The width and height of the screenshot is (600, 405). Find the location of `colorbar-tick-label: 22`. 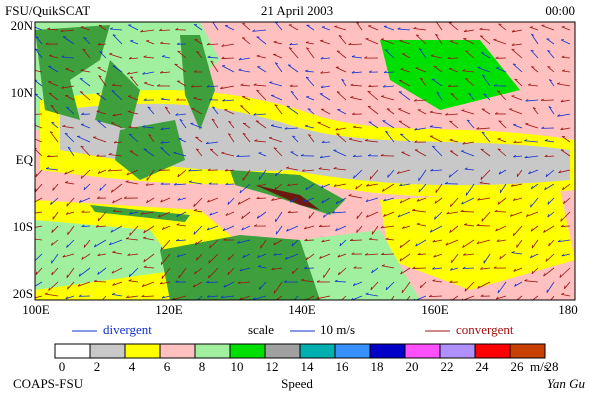

colorbar-tick-label: 22 is located at coordinates (447, 366).